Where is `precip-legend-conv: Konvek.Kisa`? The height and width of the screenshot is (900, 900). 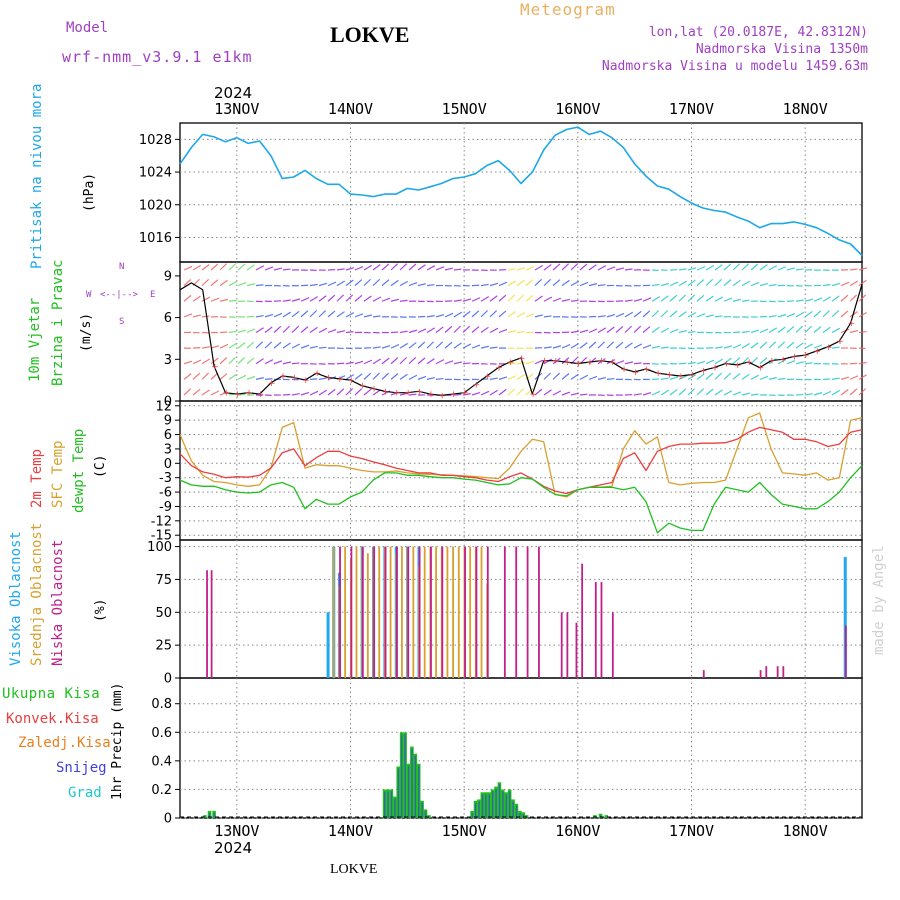
precip-legend-conv: Konvek.Kisa is located at coordinates (52, 719).